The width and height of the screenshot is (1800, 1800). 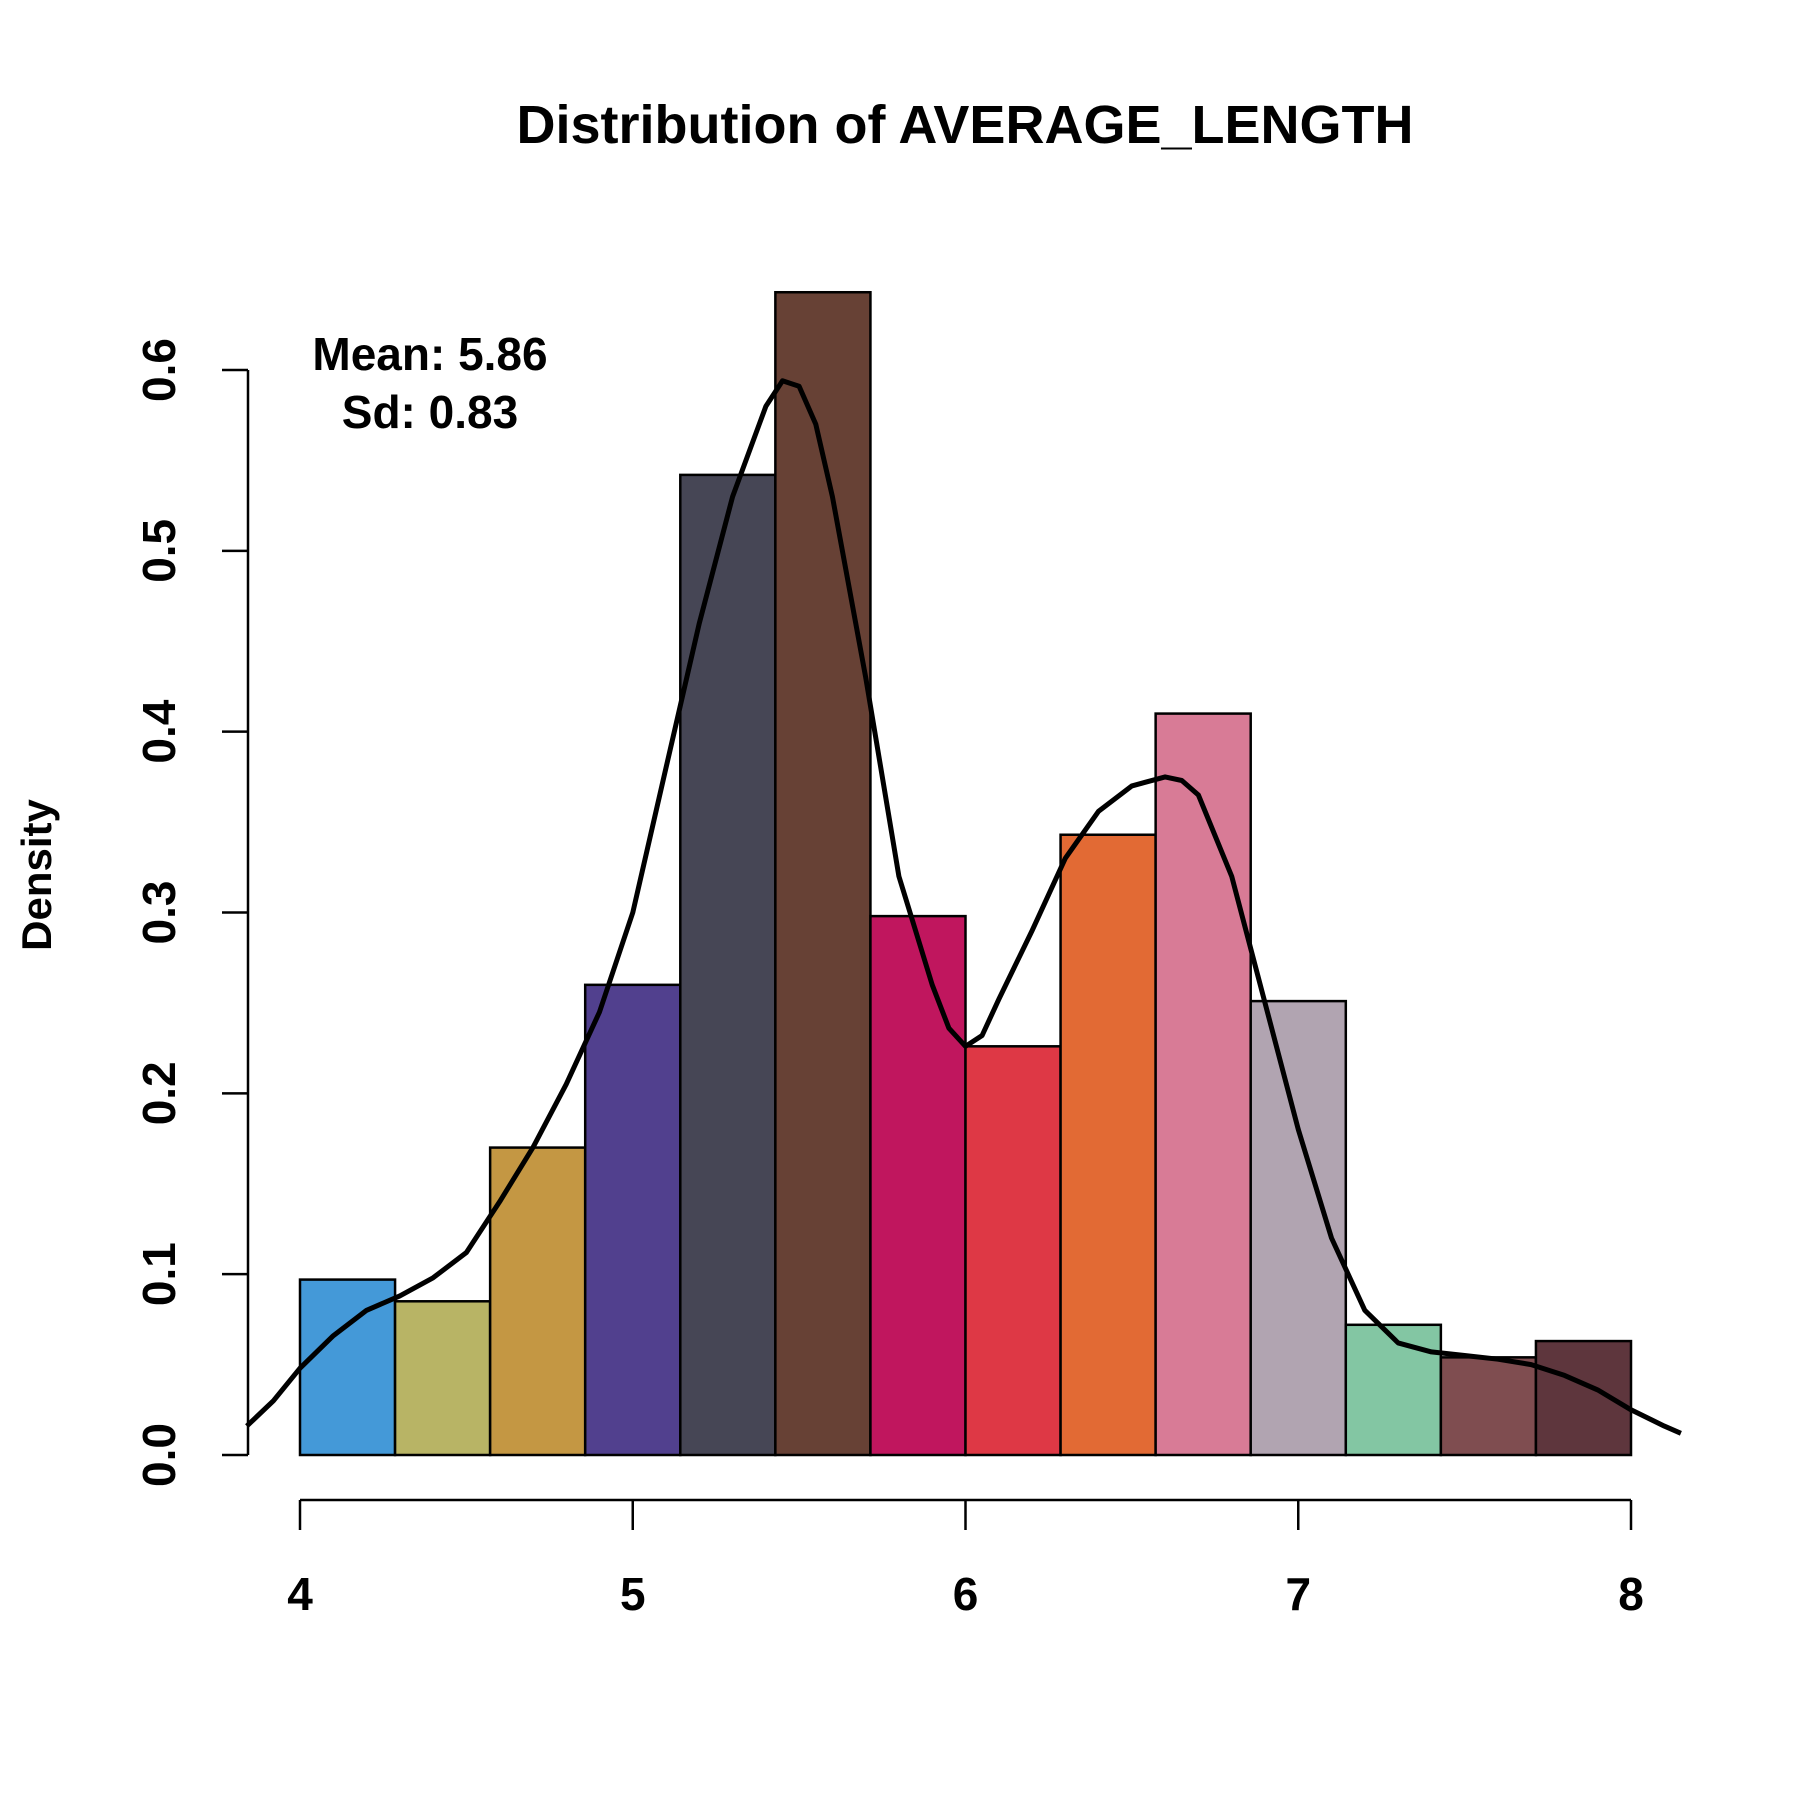 What do you see at coordinates (300, 1594) in the screenshot?
I see `x-tick-label: 4` at bounding box center [300, 1594].